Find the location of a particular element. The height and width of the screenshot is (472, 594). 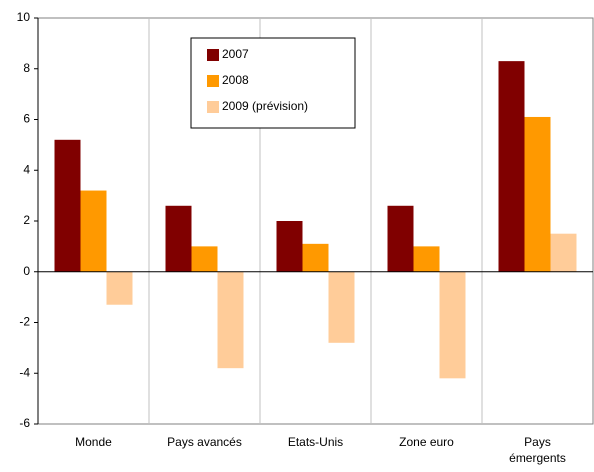

x-tick-label: Zone euro is located at coordinates (426, 442).